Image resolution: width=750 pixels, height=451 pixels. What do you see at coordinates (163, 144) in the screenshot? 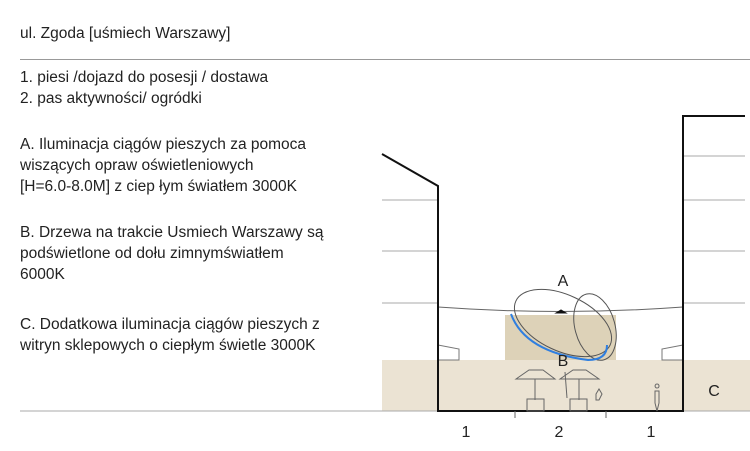
I see `note-a-line: A. Iluminacja ciągów pieszych za pomoca` at bounding box center [163, 144].